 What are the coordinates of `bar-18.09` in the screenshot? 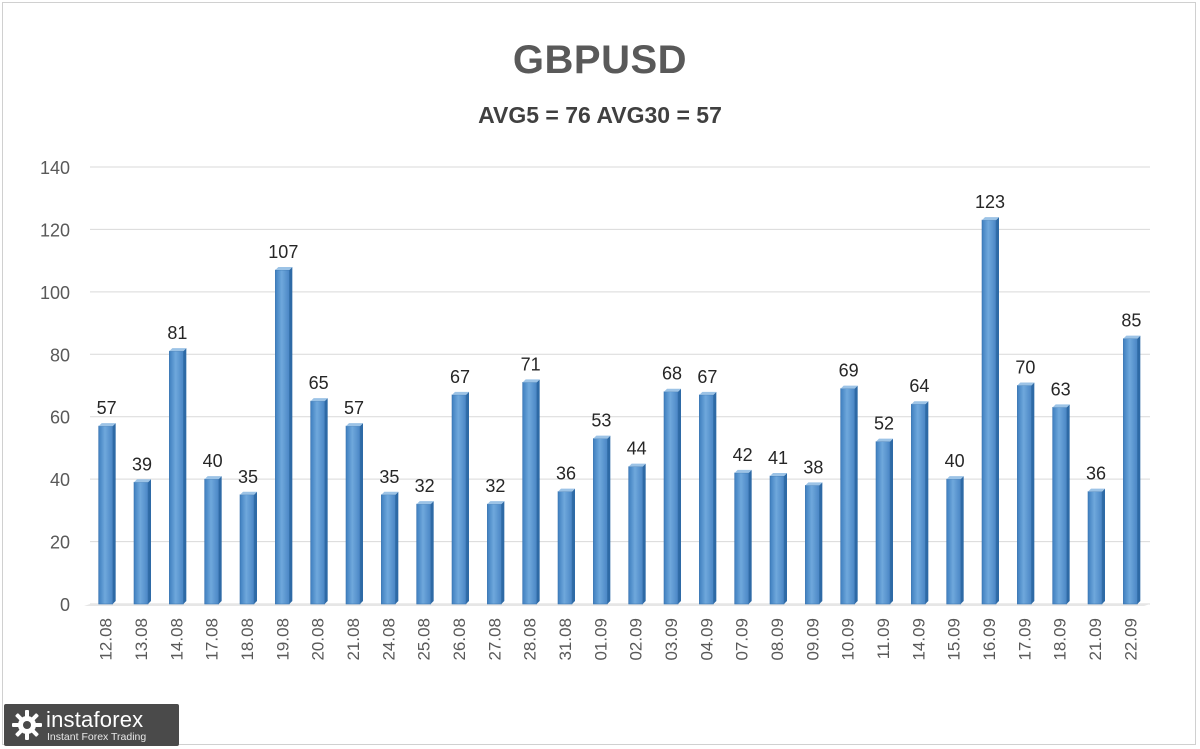 It's located at (1061, 504).